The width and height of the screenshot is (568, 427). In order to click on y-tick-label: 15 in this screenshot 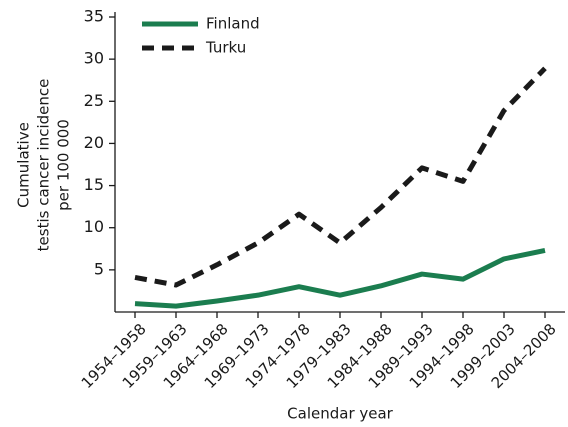, I will do `click(94, 184)`.